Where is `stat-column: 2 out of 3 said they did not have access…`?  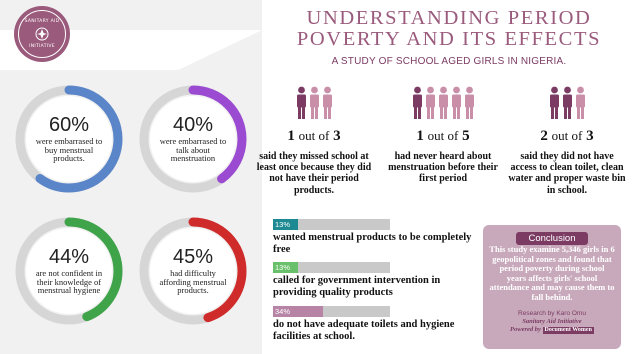 stat-column: 2 out of 3 said they did not have access… is located at coordinates (567, 141).